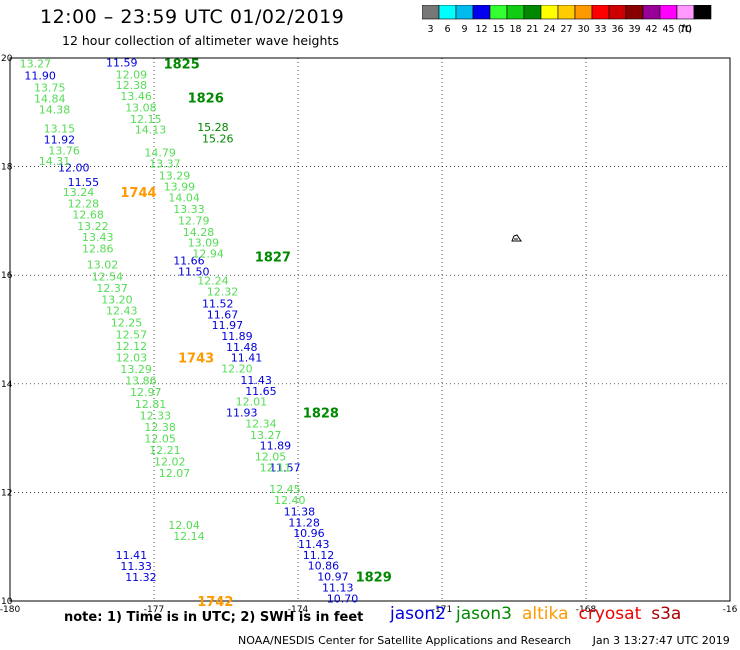  Describe the element at coordinates (464, 29) in the screenshot. I see `legend-label: 9` at that location.